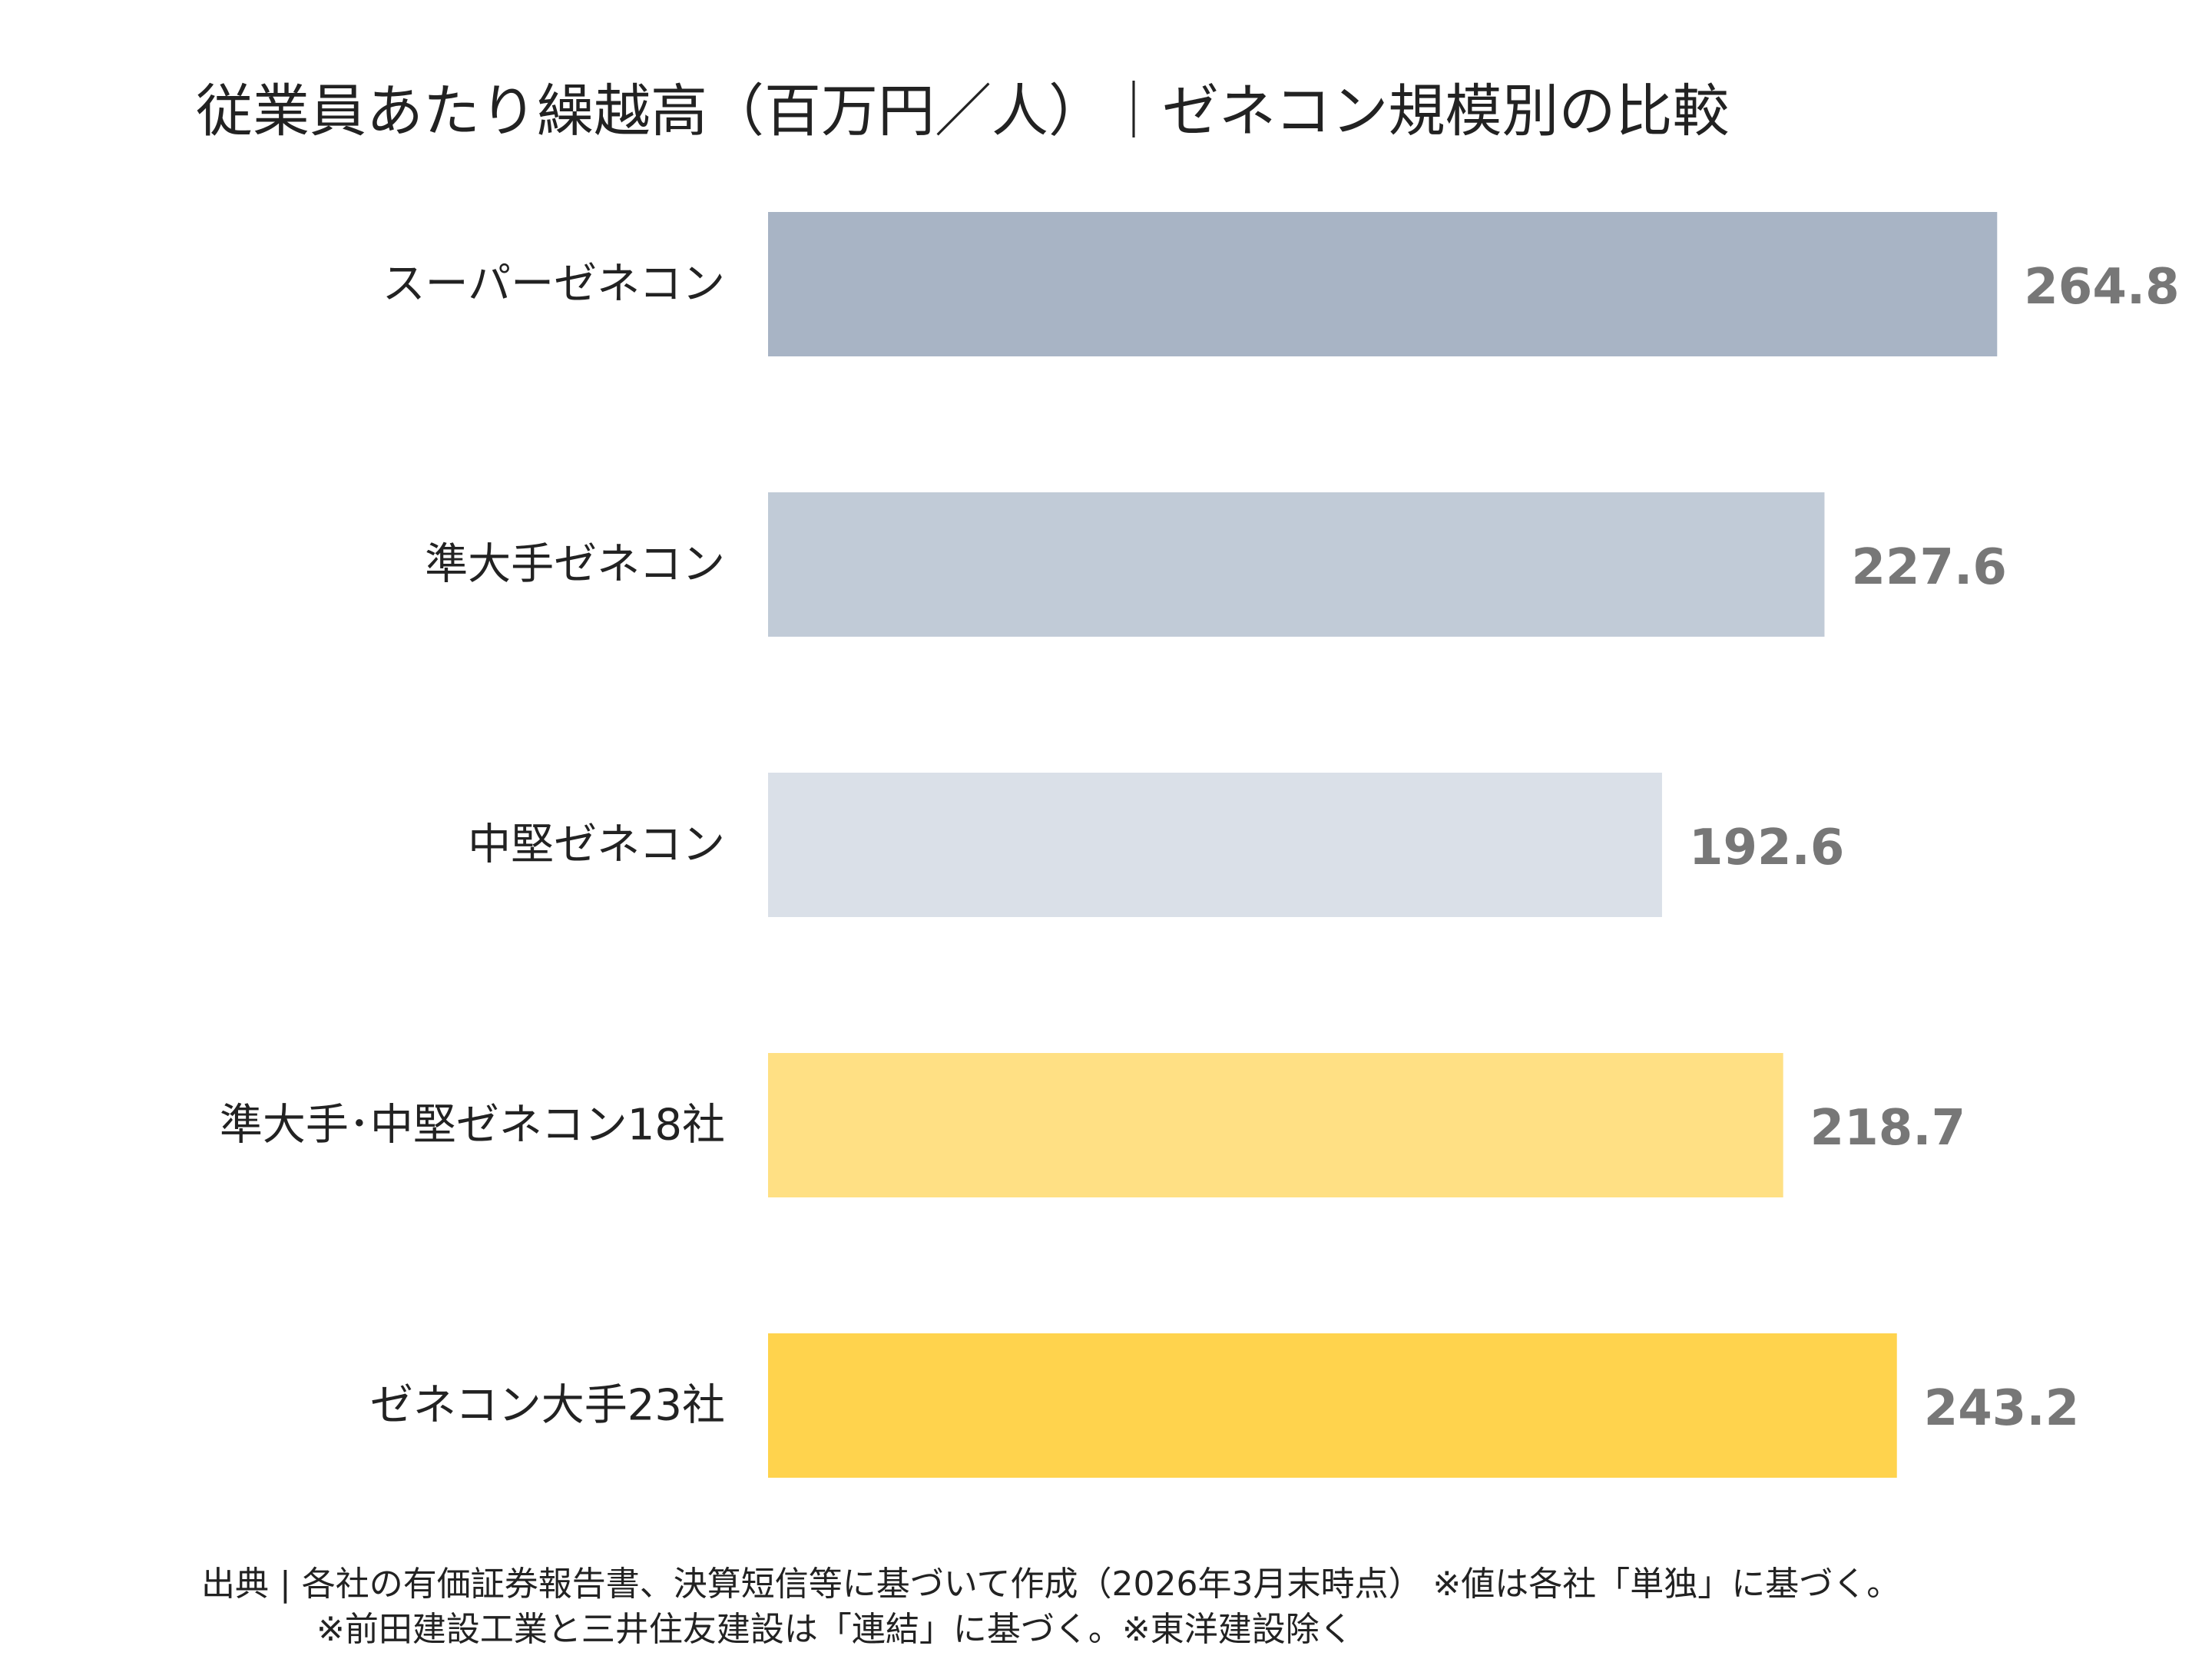  What do you see at coordinates (472, 1126) in the screenshot?
I see `category-label-4: 準大手･中堅ゼネコン18社` at bounding box center [472, 1126].